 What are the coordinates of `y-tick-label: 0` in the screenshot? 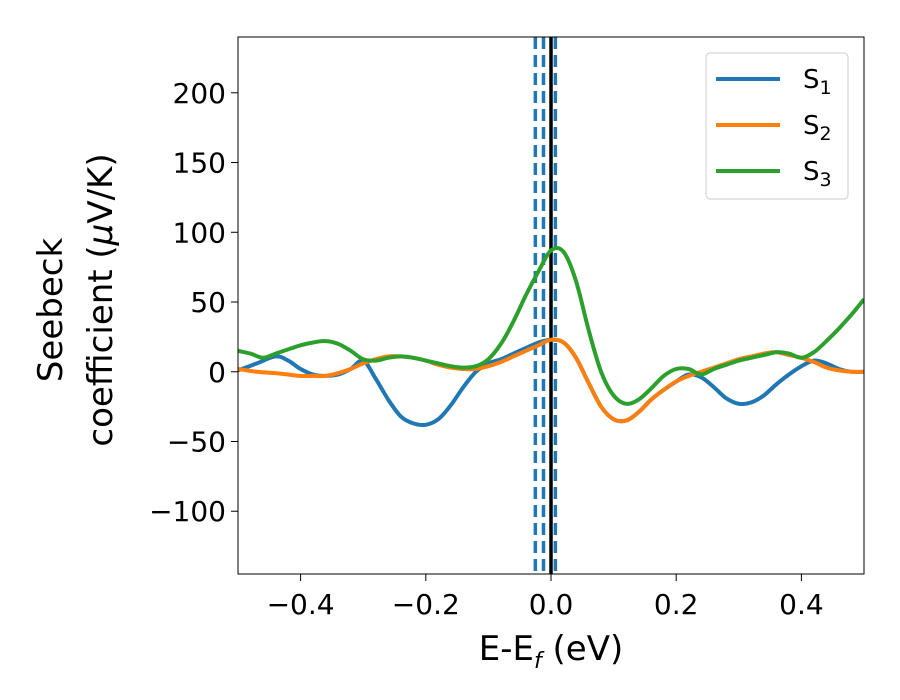 It's located at (217, 372).